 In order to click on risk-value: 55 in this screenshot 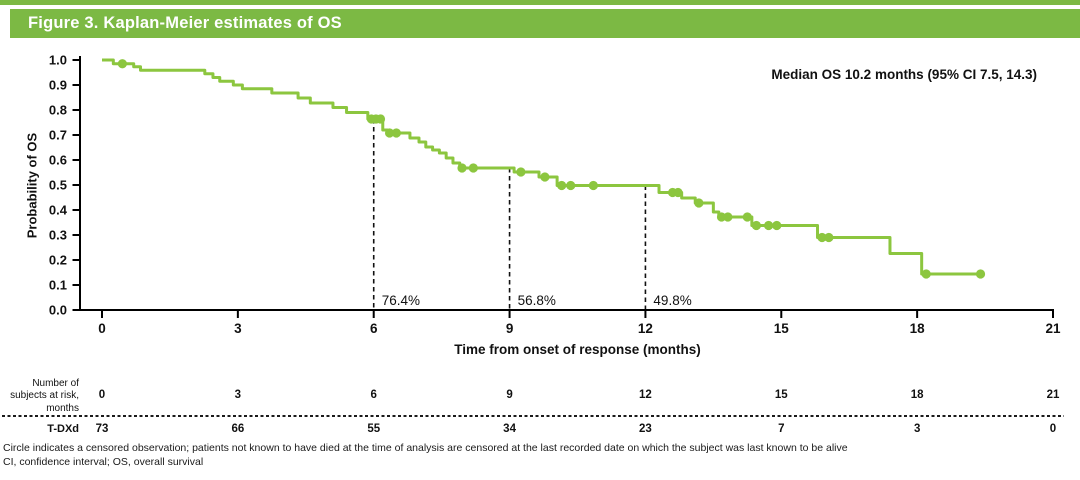, I will do `click(373, 429)`.